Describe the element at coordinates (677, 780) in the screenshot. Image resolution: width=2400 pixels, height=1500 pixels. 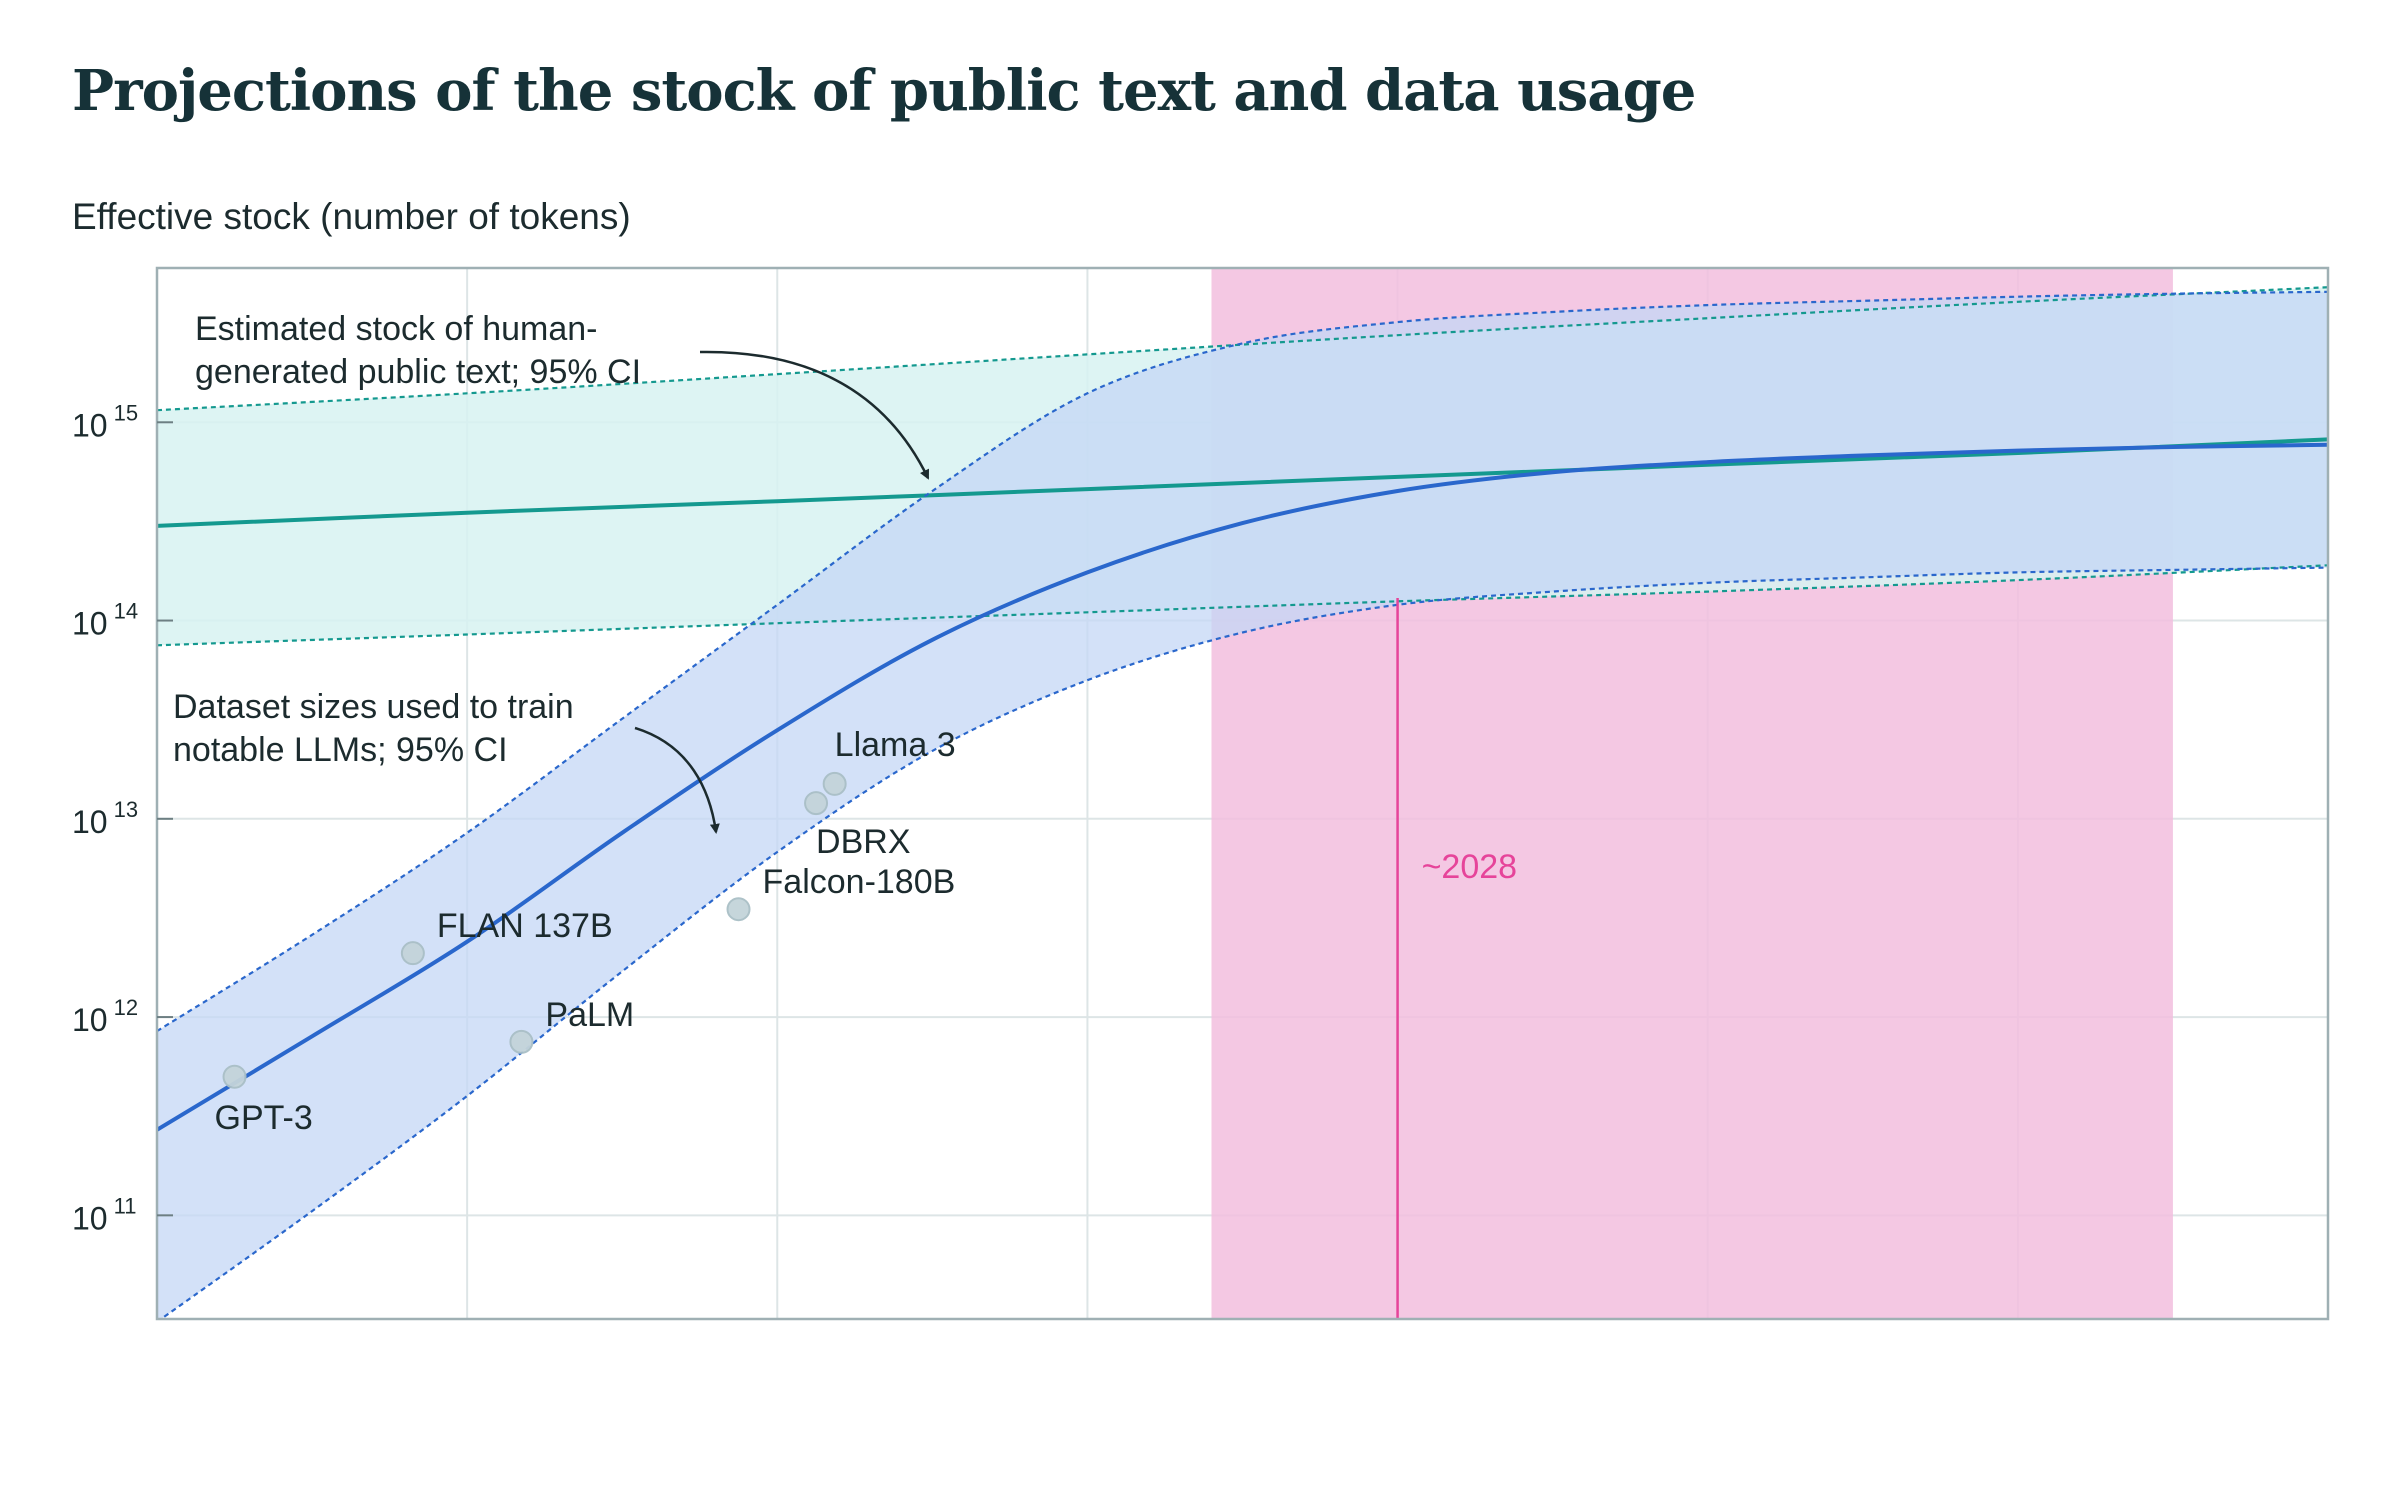
I see `data-annotation-arrow` at that location.